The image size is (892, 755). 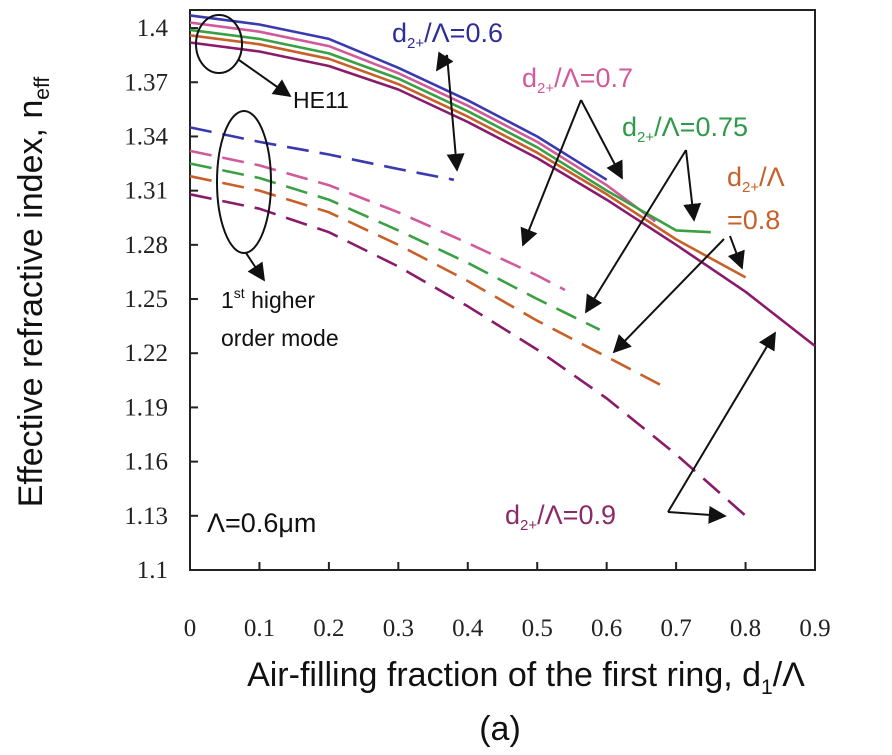 What do you see at coordinates (152, 570) in the screenshot?
I see `y-tick-label: 1.1` at bounding box center [152, 570].